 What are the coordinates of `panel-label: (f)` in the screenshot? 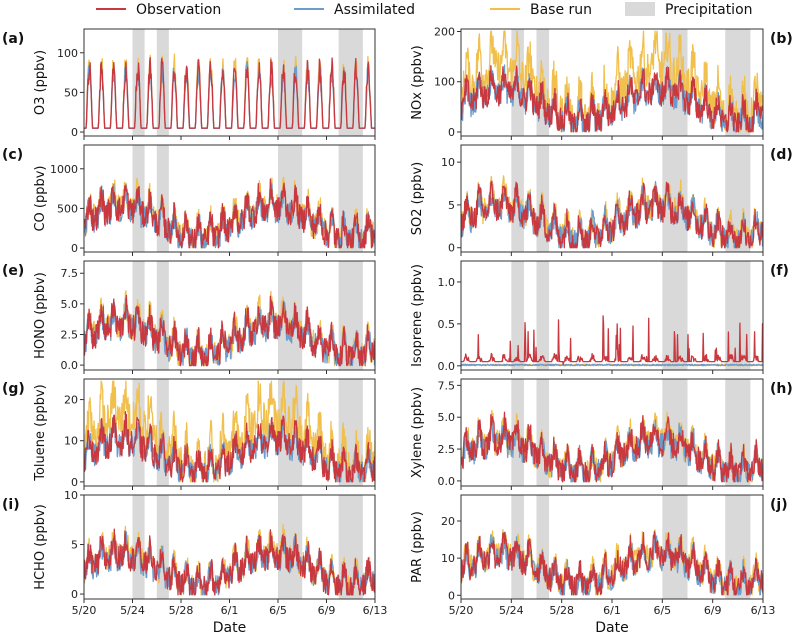 It's located at (779, 271).